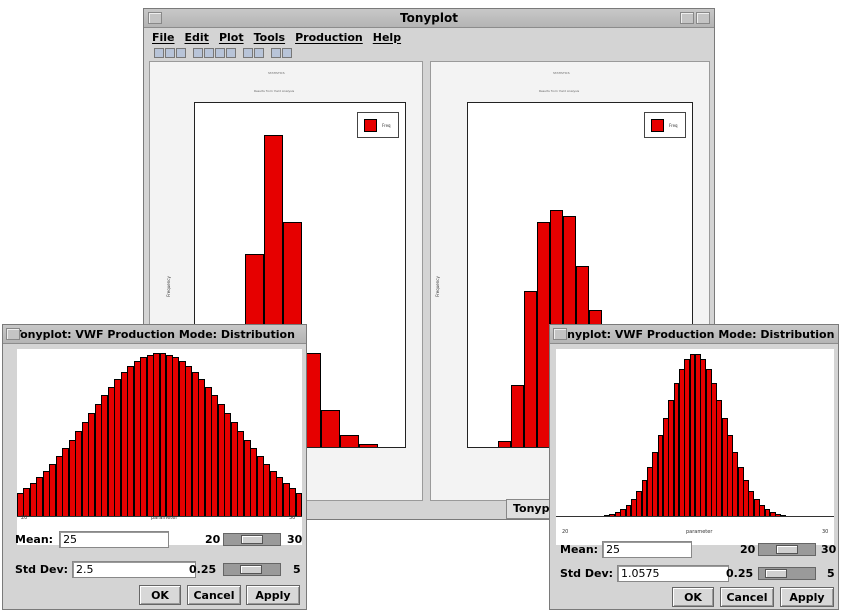 This screenshot has width=841, height=612. I want to click on cutline-icon, so click(231, 53).